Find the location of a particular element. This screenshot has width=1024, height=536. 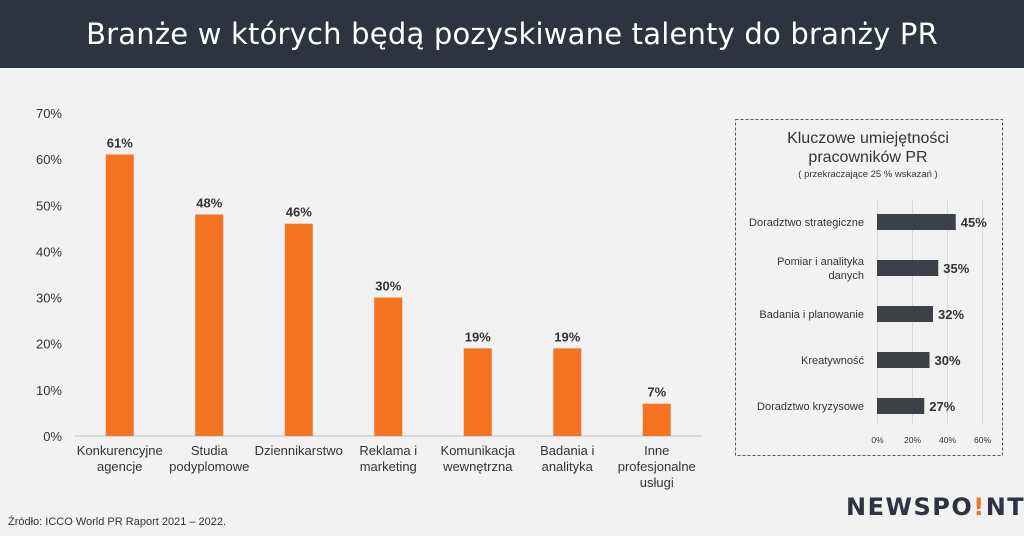

inset-category-label: Doradztwo strategiczne is located at coordinates (806, 223).